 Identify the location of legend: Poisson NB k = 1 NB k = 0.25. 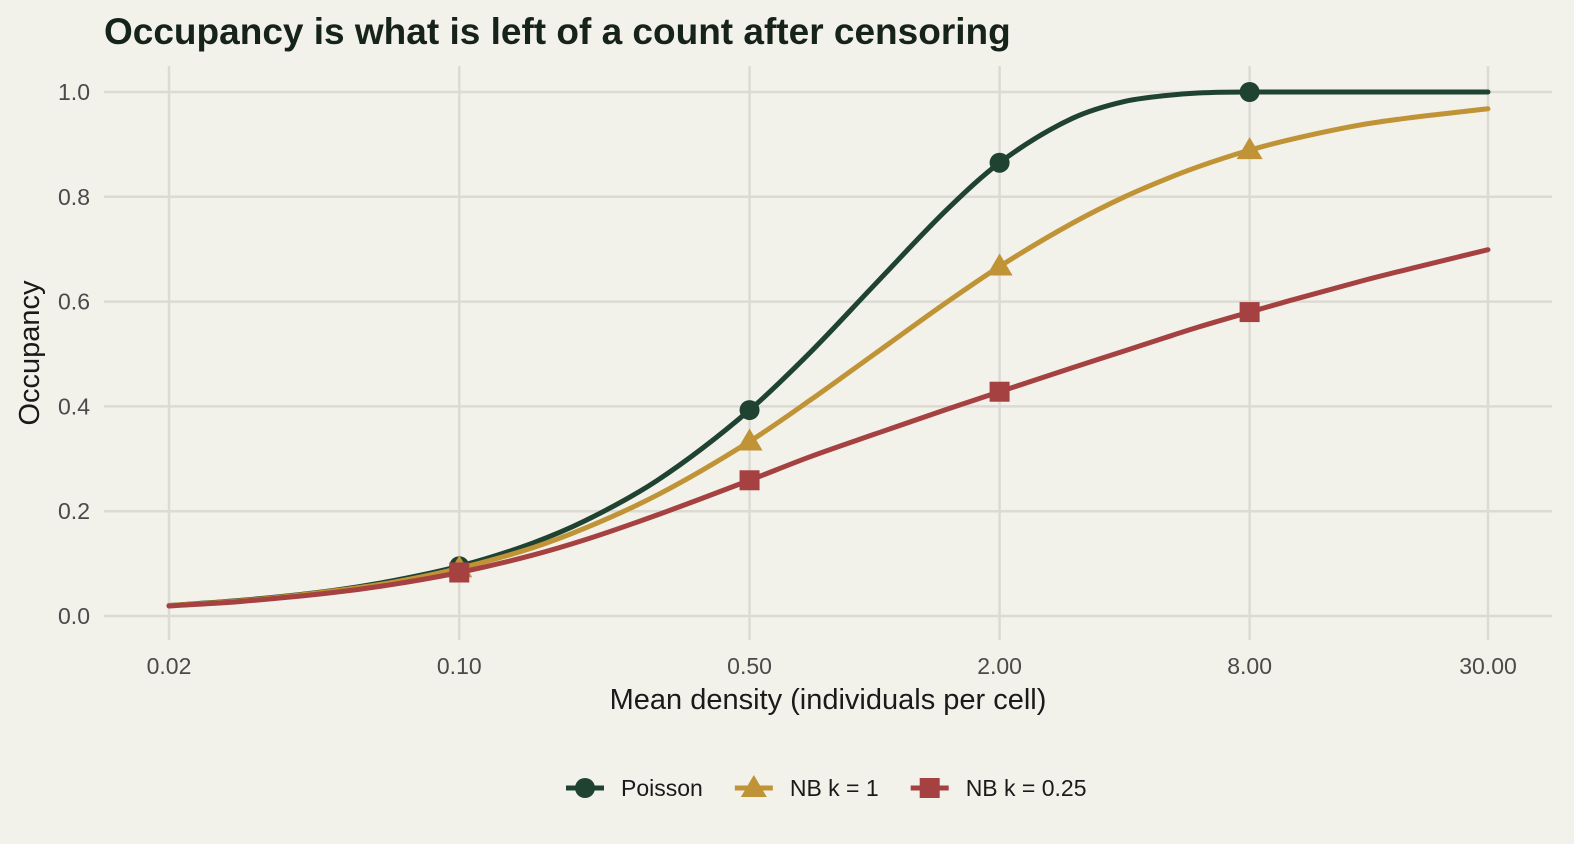
(826, 788).